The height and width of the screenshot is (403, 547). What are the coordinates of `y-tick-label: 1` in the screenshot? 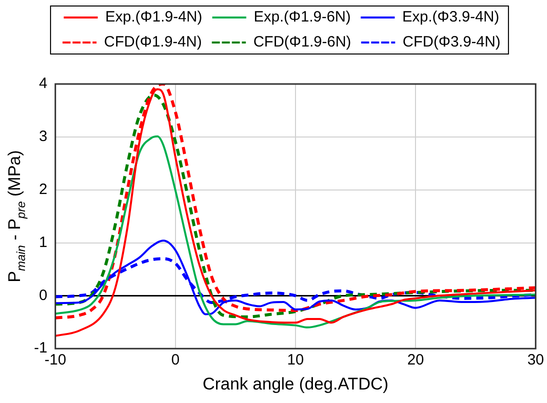 It's located at (43, 242).